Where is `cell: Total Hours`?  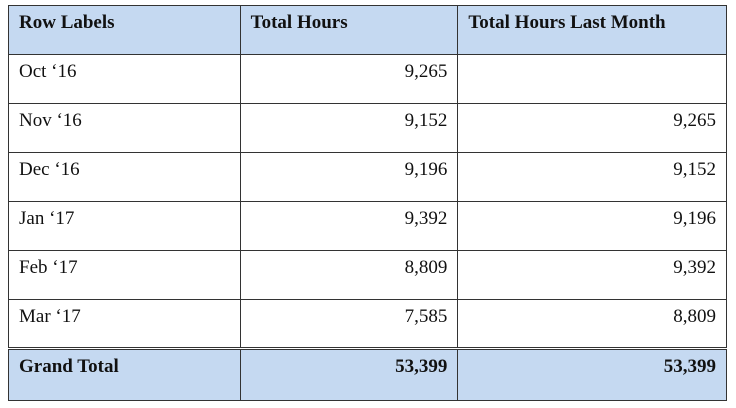 cell: Total Hours is located at coordinates (349, 30).